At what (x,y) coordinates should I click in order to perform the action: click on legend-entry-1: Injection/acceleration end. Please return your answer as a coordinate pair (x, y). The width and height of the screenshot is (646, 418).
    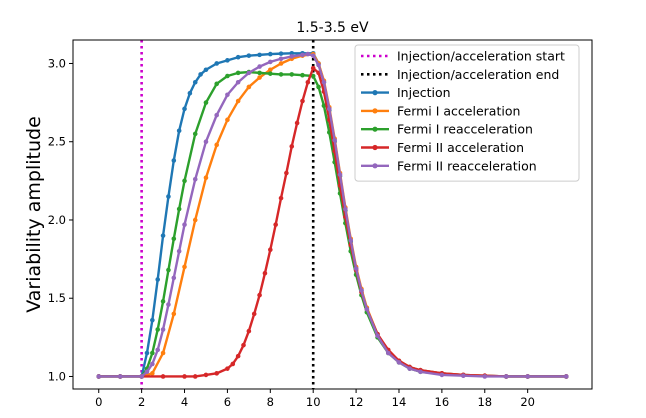
    Looking at the image, I should click on (460, 74).